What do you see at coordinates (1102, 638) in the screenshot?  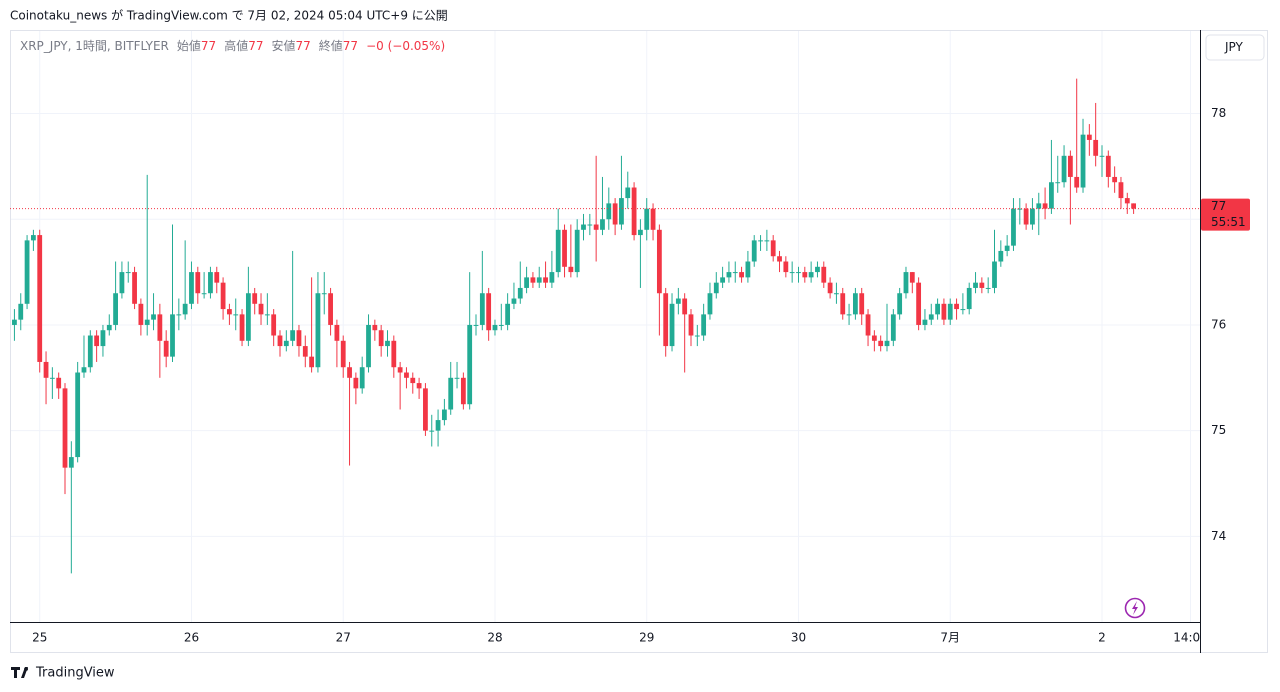 I see `x-tick-label: 2` at bounding box center [1102, 638].